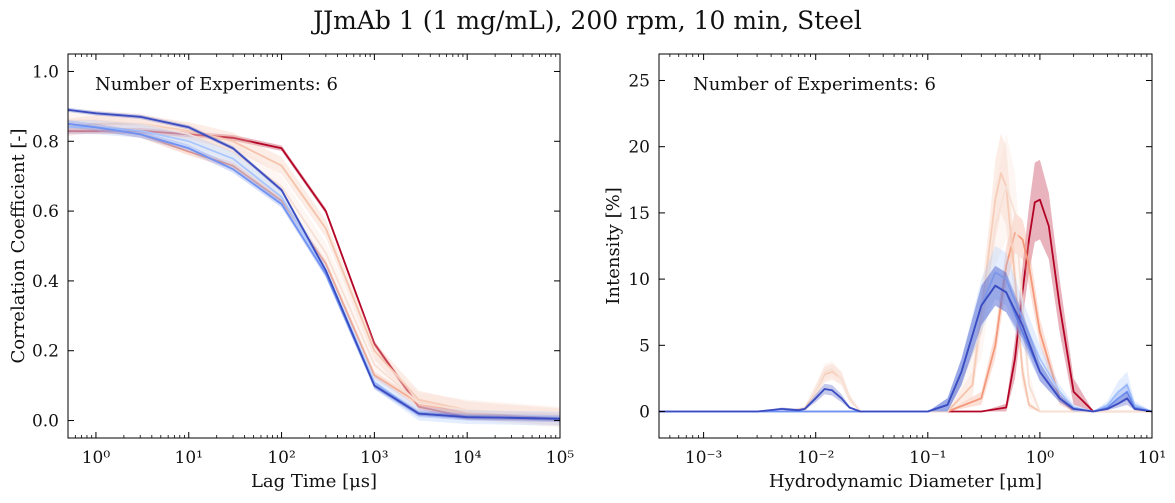 This screenshot has height=503, width=1175. Describe the element at coordinates (644, 413) in the screenshot. I see `right-chart-y-tick-label: 0` at that location.